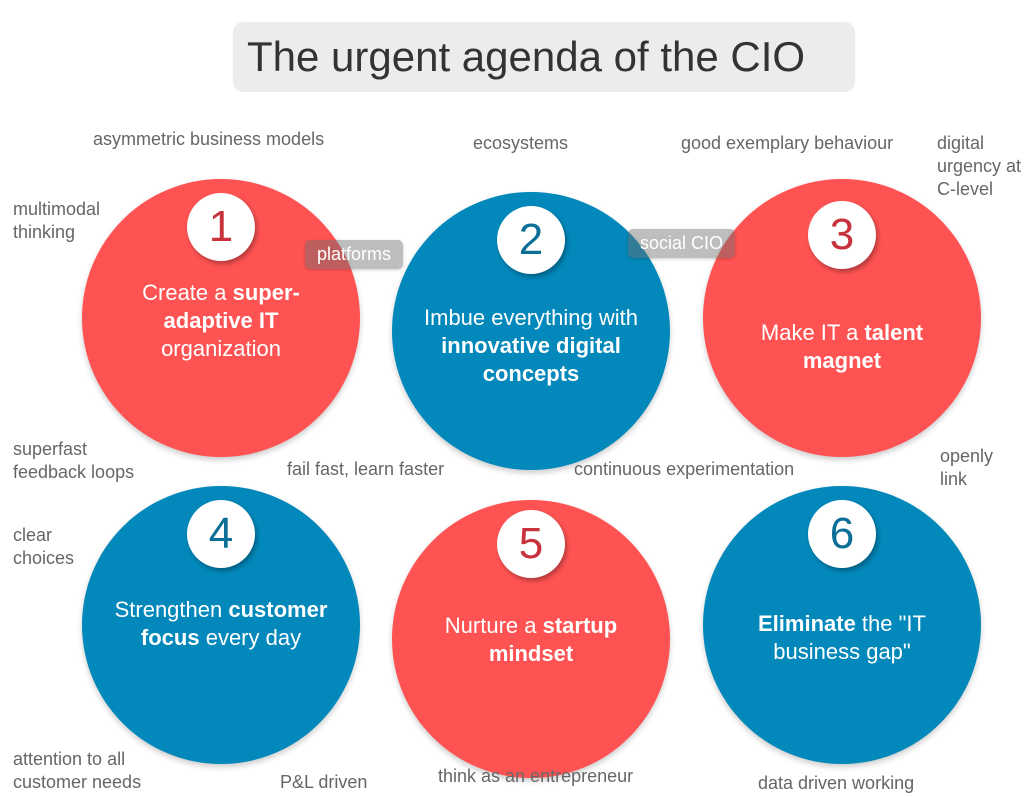  What do you see at coordinates (836, 783) in the screenshot?
I see `label: data driven working` at bounding box center [836, 783].